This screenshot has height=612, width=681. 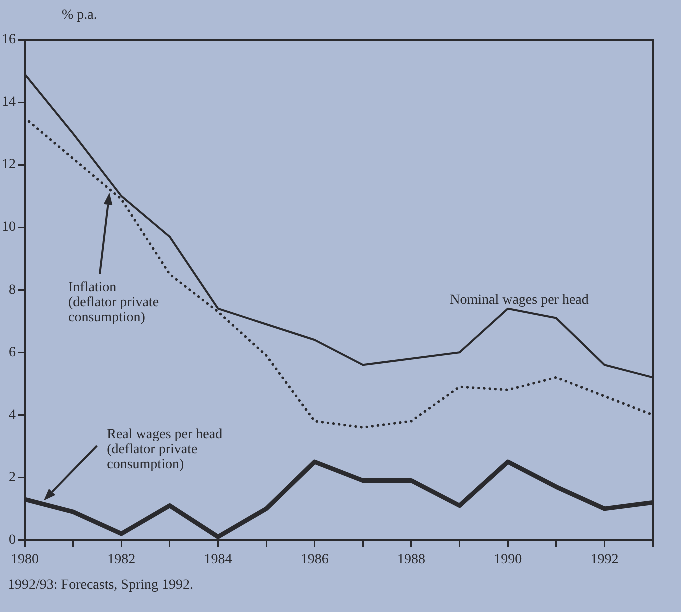 What do you see at coordinates (12, 415) in the screenshot?
I see `y-tick-label: 4` at bounding box center [12, 415].